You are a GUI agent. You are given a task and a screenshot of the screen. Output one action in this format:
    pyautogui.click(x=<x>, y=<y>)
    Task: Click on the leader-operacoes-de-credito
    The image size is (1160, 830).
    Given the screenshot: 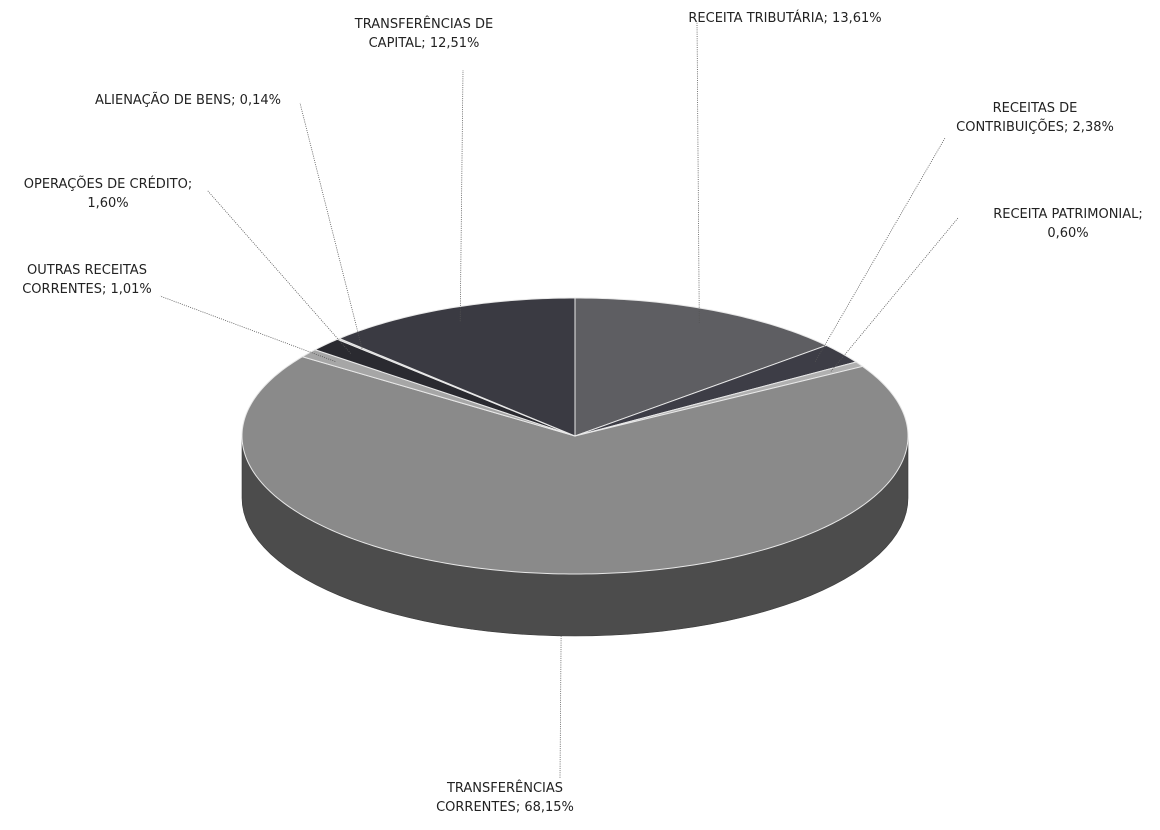 What is the action you would take?
    pyautogui.click(x=279, y=271)
    